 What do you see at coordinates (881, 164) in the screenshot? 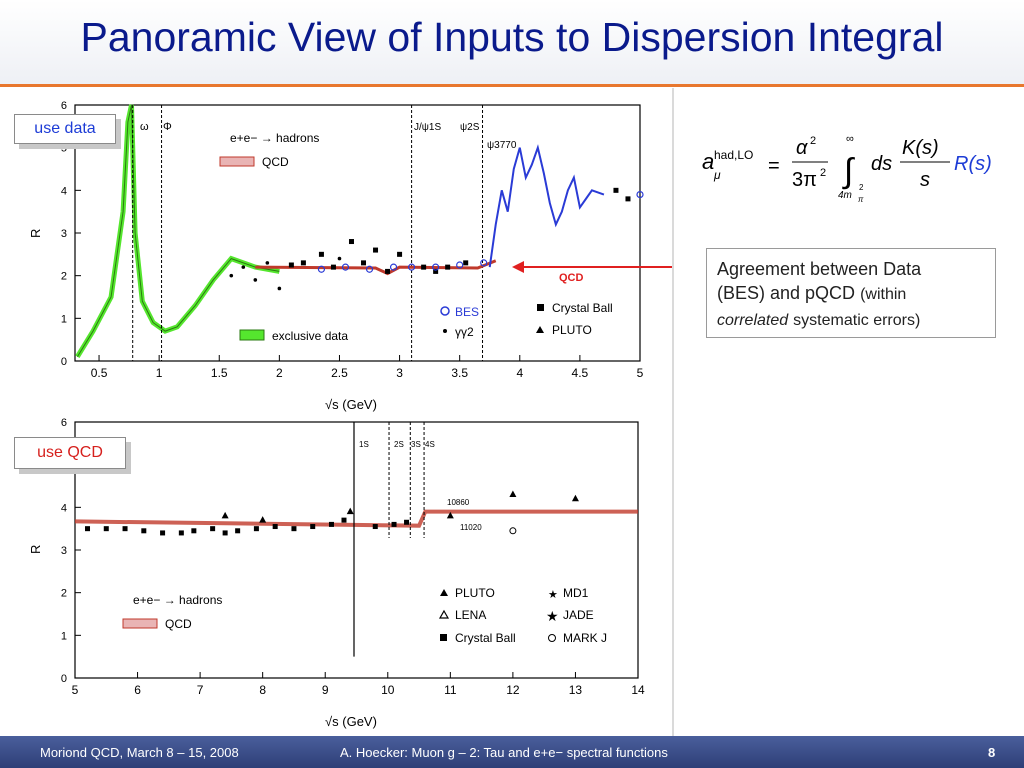
I see `formula-ds: ds` at bounding box center [881, 164].